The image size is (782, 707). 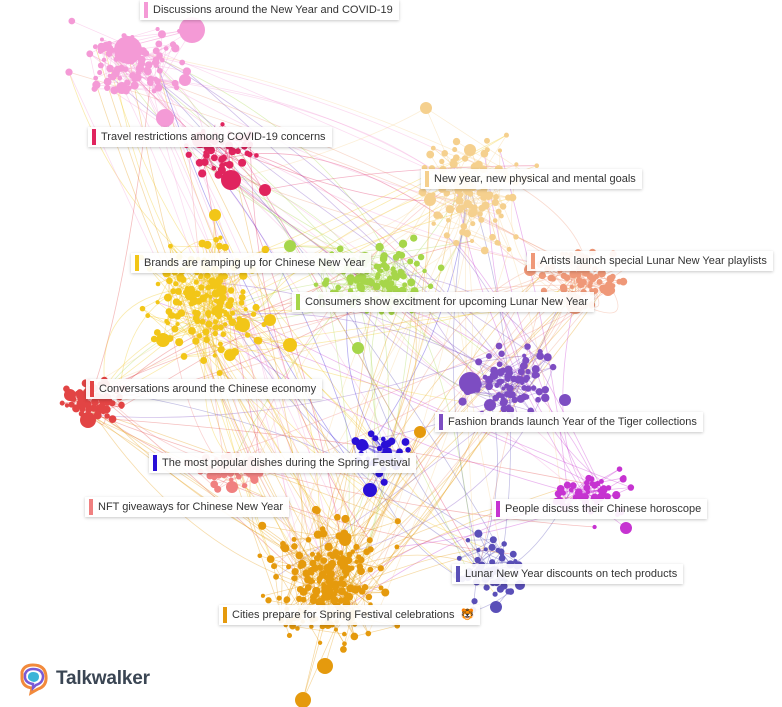 I want to click on cluster-label-text: NFT giveaways for Chinese New Year, so click(x=191, y=507).